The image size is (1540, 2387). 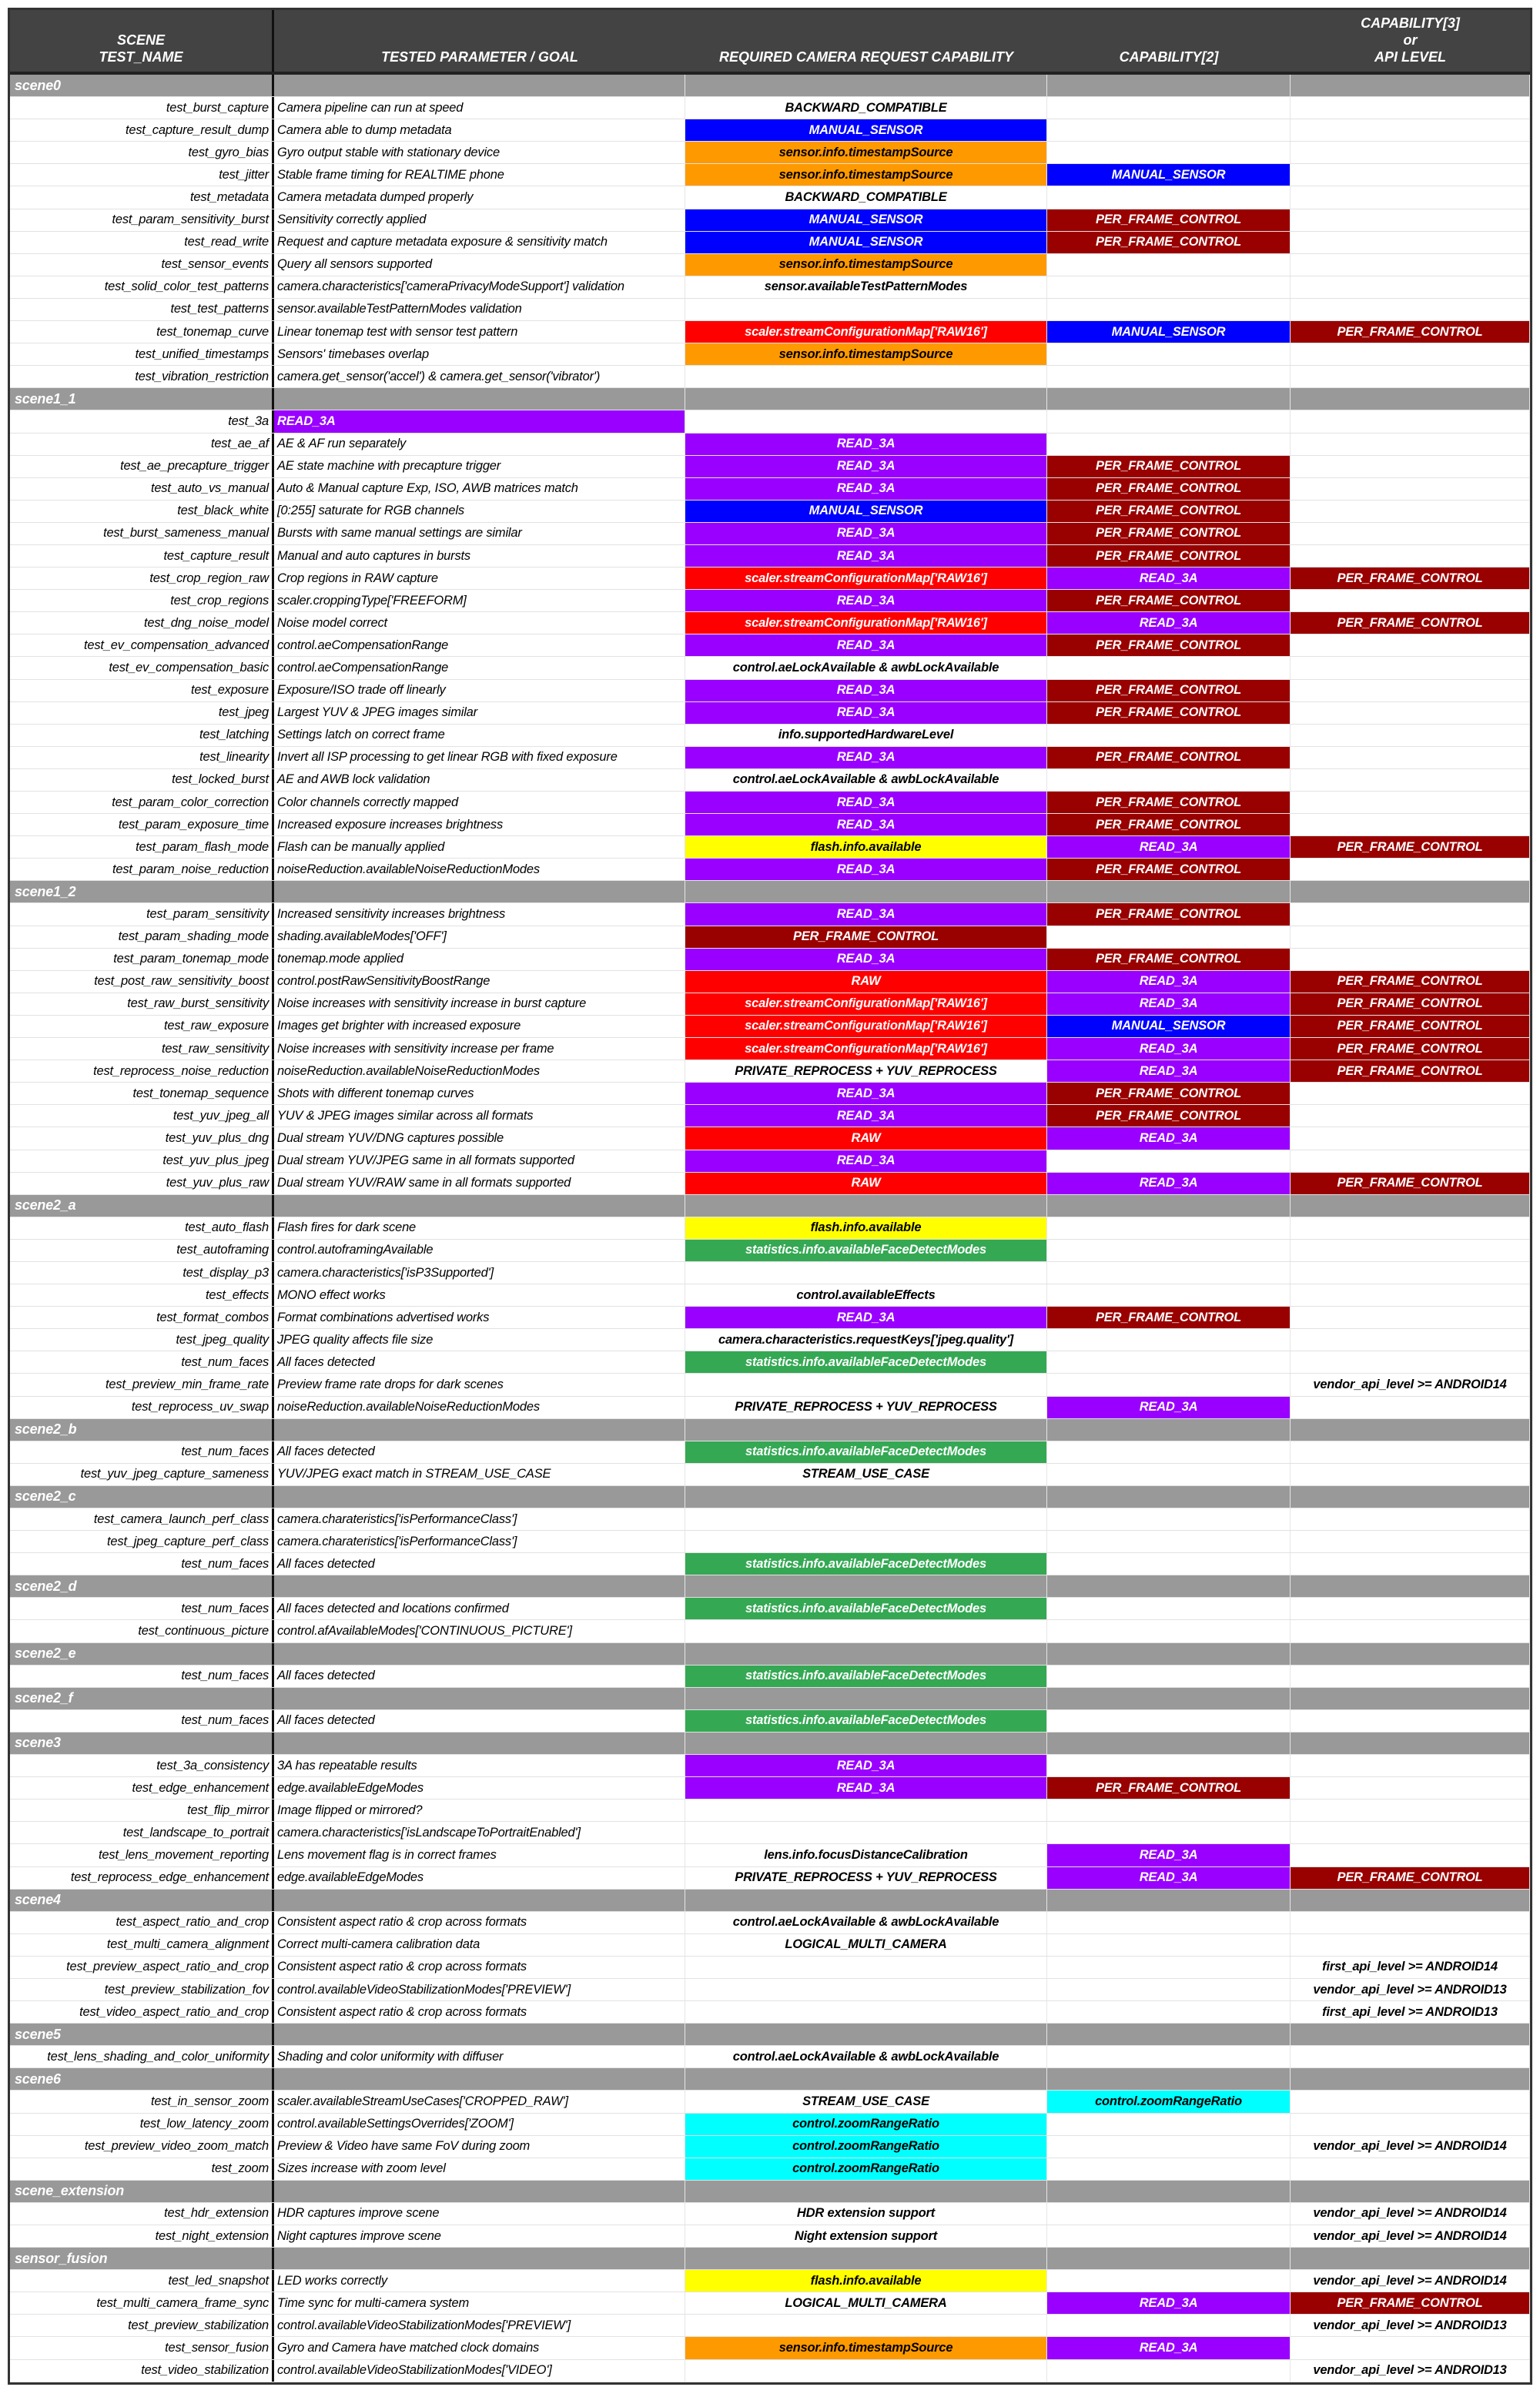 I want to click on required-capability: STREAM_USE_CASE, so click(x=866, y=2102).